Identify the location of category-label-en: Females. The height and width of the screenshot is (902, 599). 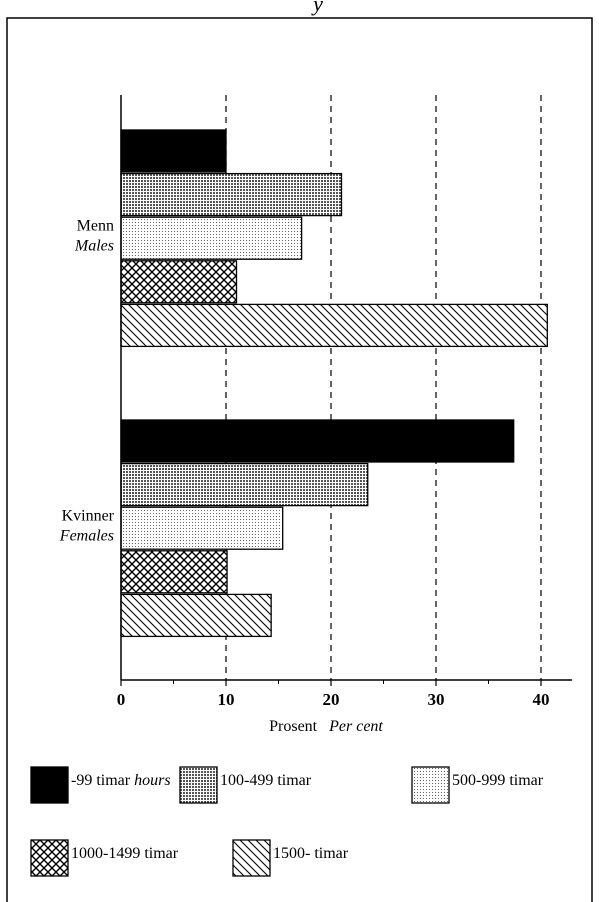
(86, 536).